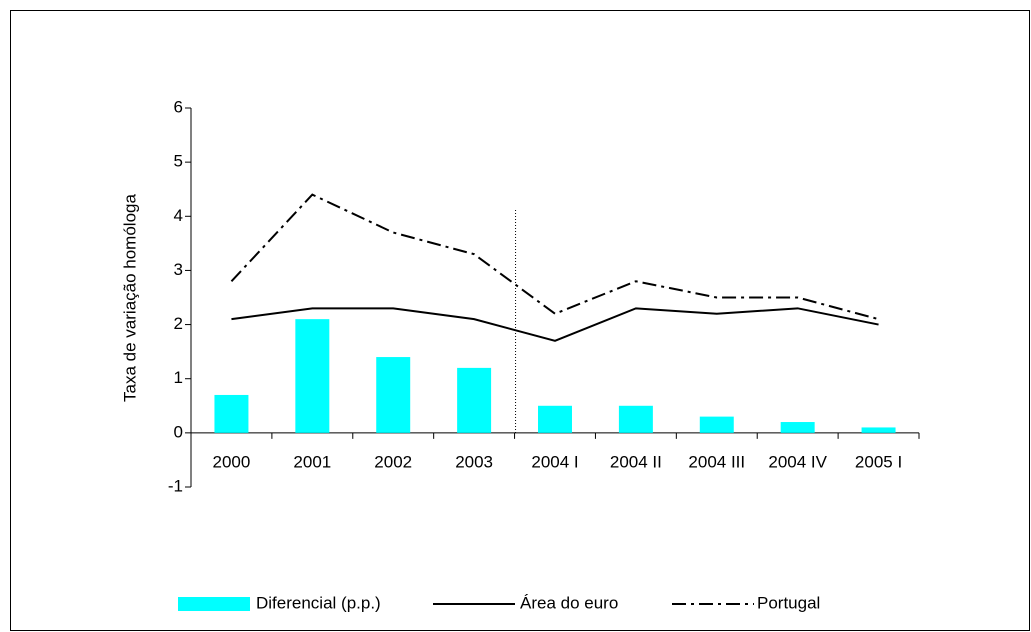 Image resolution: width=1031 pixels, height=632 pixels. Describe the element at coordinates (716, 461) in the screenshot. I see `x-tick-label: 2004 III` at that location.